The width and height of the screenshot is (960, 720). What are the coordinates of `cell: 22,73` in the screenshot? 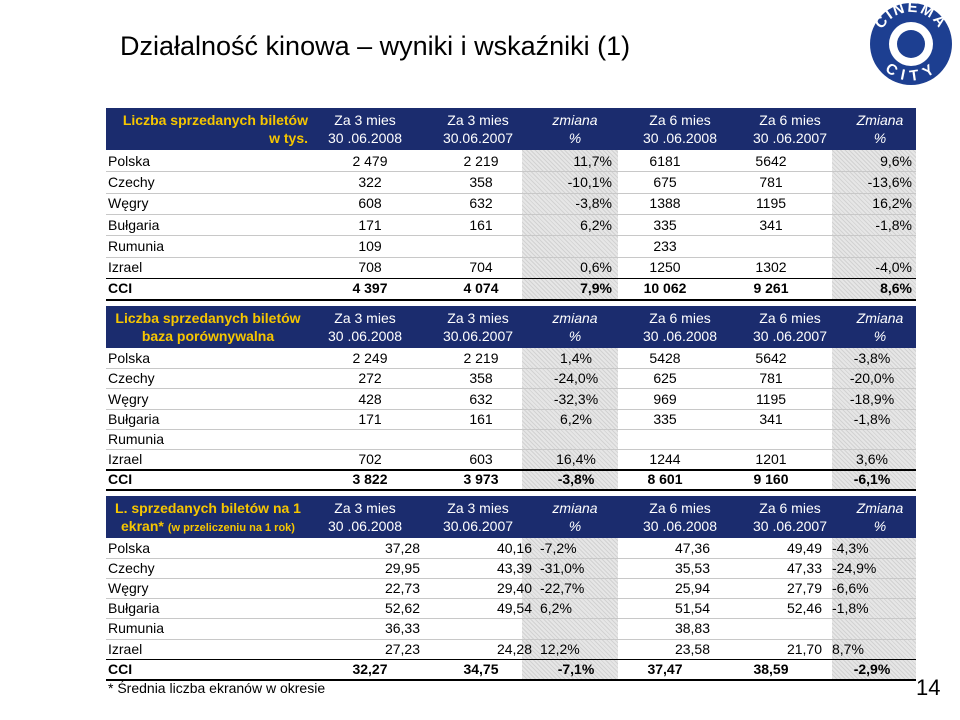 It's located at (402, 588).